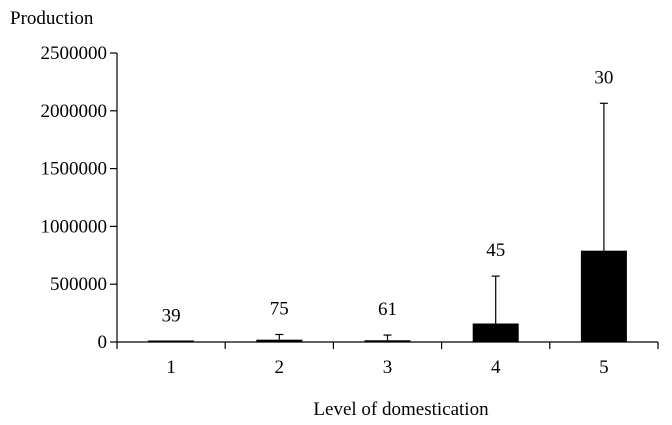  What do you see at coordinates (495, 250) in the screenshot?
I see `data-label: 45` at bounding box center [495, 250].